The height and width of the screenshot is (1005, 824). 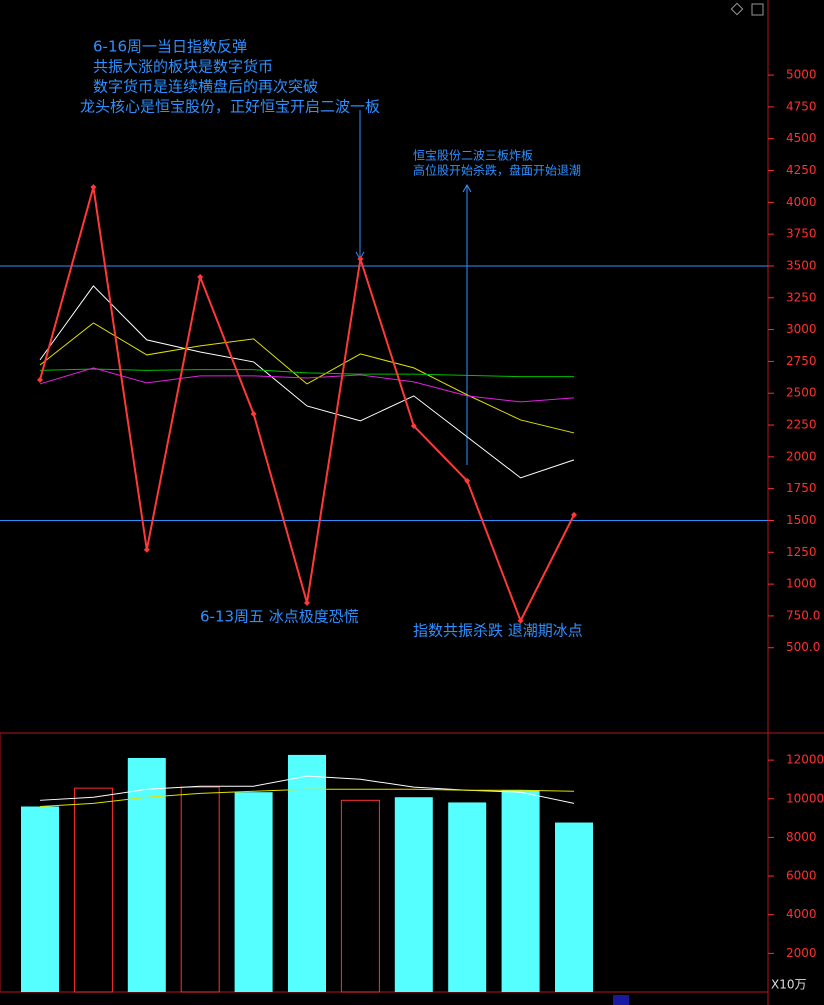 I want to click on y-tick-label: 3500, so click(x=801, y=265).